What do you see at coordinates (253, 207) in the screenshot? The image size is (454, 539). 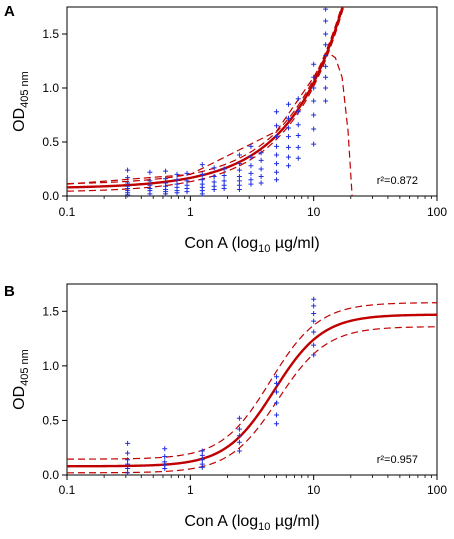 I see `x-axis-ticks: 0.1 1 10 100` at bounding box center [253, 207].